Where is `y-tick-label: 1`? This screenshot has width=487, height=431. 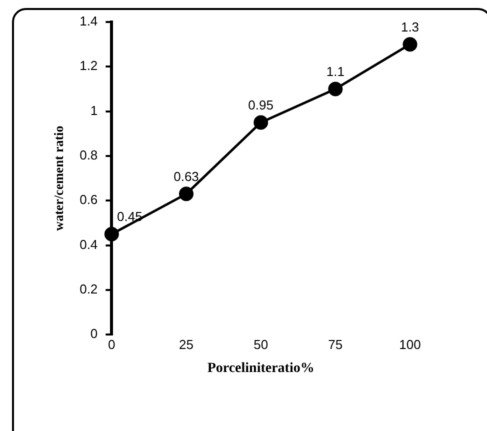
y-tick-label: 1 is located at coordinates (94, 110).